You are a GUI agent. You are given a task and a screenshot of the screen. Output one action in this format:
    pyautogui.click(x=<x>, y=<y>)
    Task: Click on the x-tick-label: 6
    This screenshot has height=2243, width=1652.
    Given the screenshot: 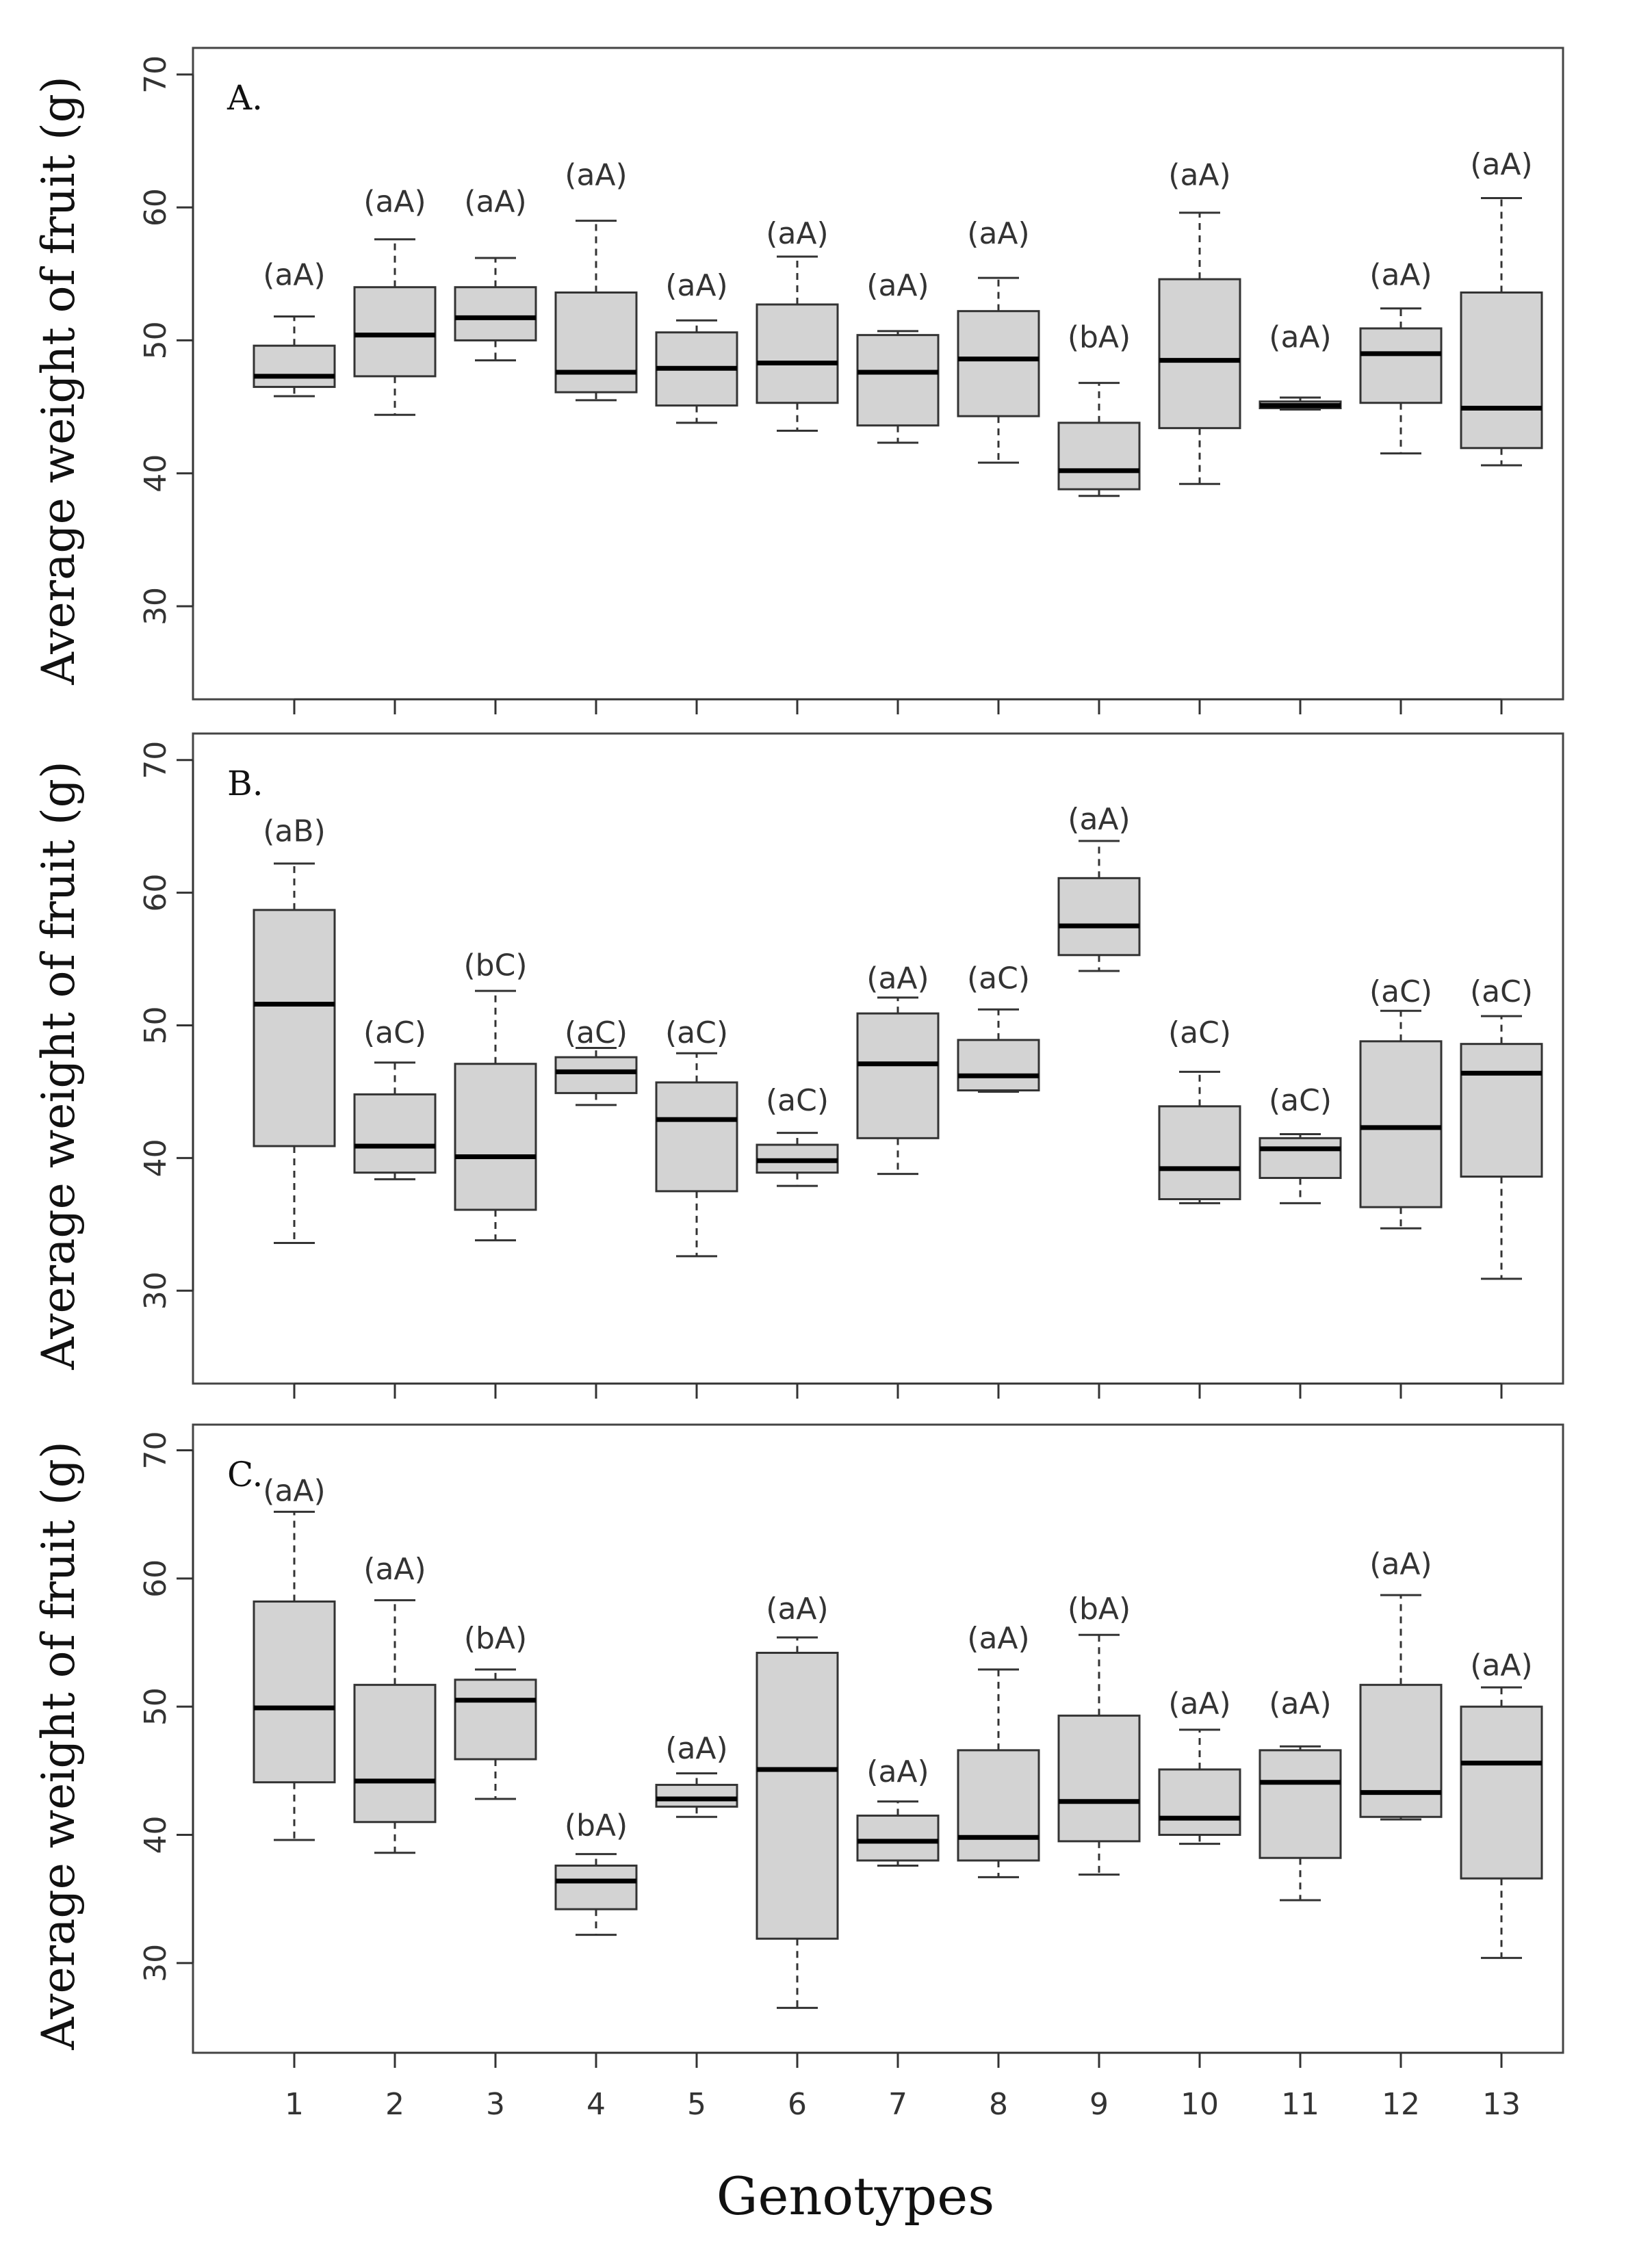 What is the action you would take?
    pyautogui.click(x=797, y=2105)
    